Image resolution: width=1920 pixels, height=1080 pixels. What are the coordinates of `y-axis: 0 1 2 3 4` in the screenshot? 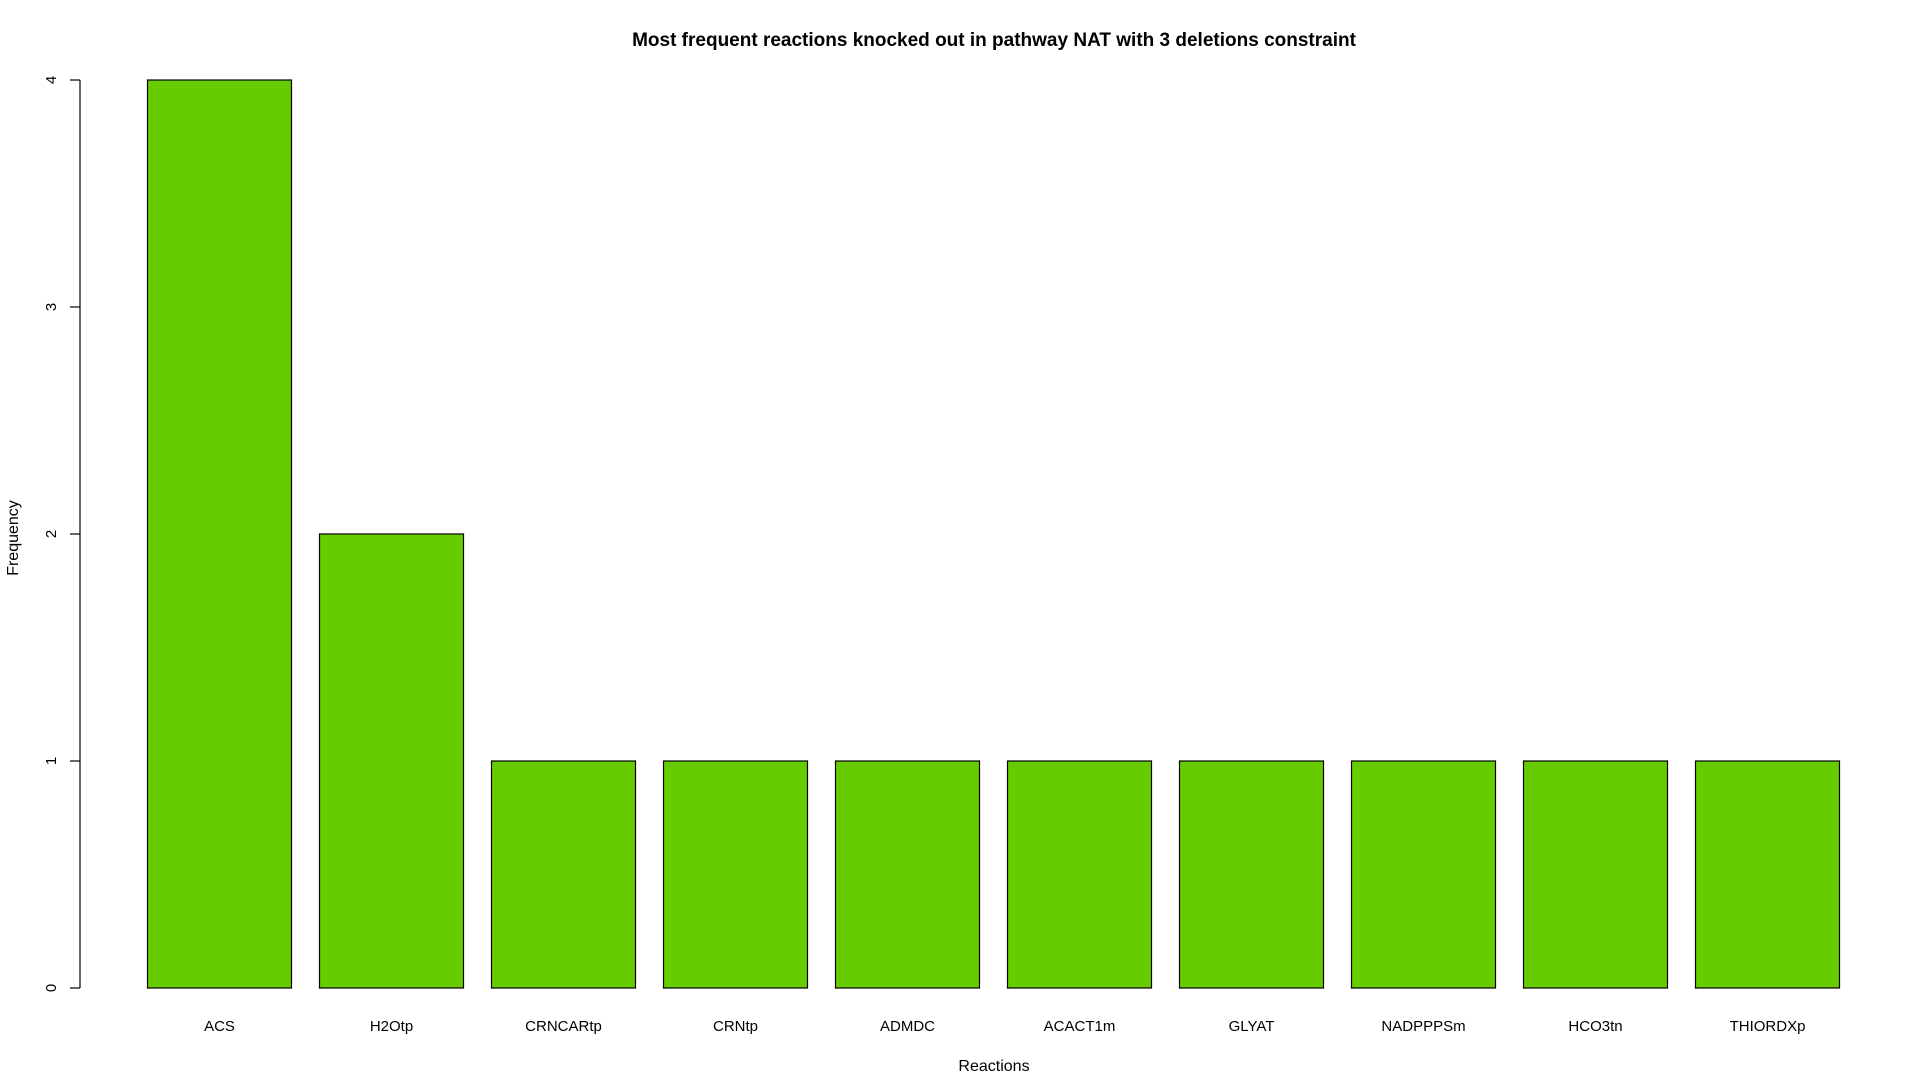 It's located at (62, 534).